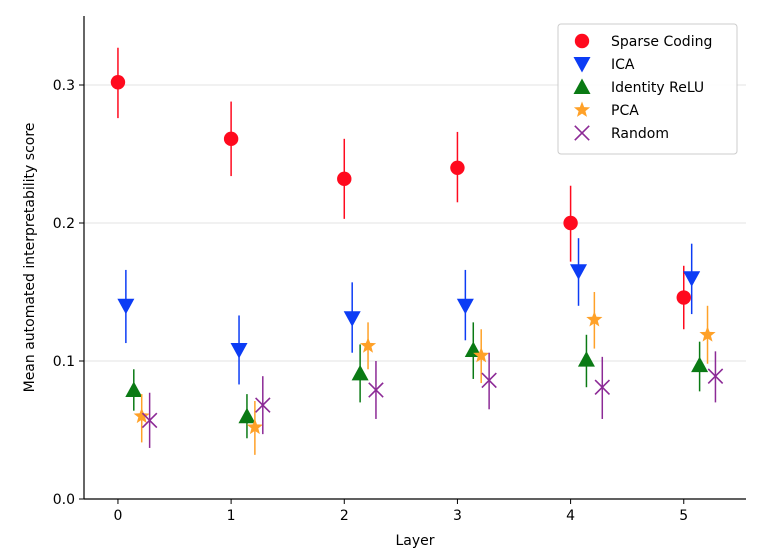 This screenshot has height=555, width=783. I want to click on legend: Sparse Coding ICA Identity ReLU PCA Random, so click(647, 89).